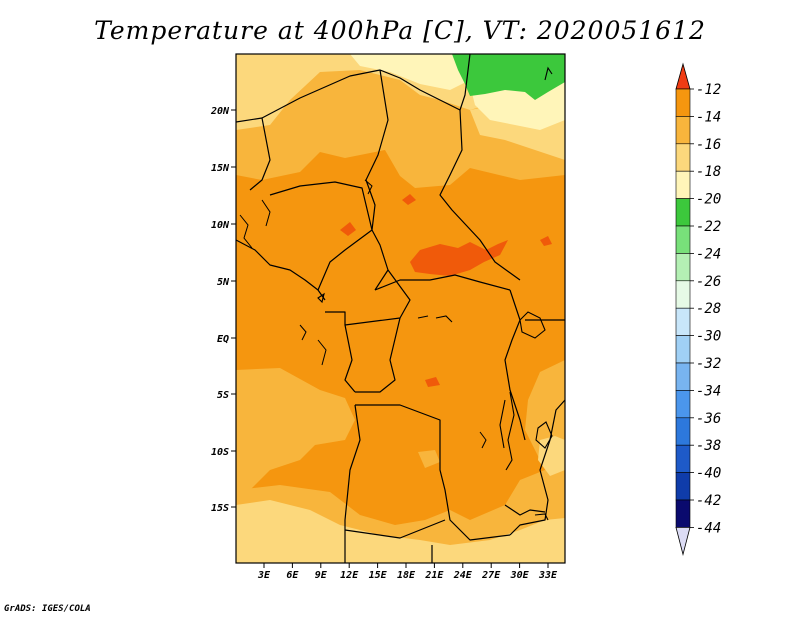  I want to click on coastline-details, so click(363, 314).